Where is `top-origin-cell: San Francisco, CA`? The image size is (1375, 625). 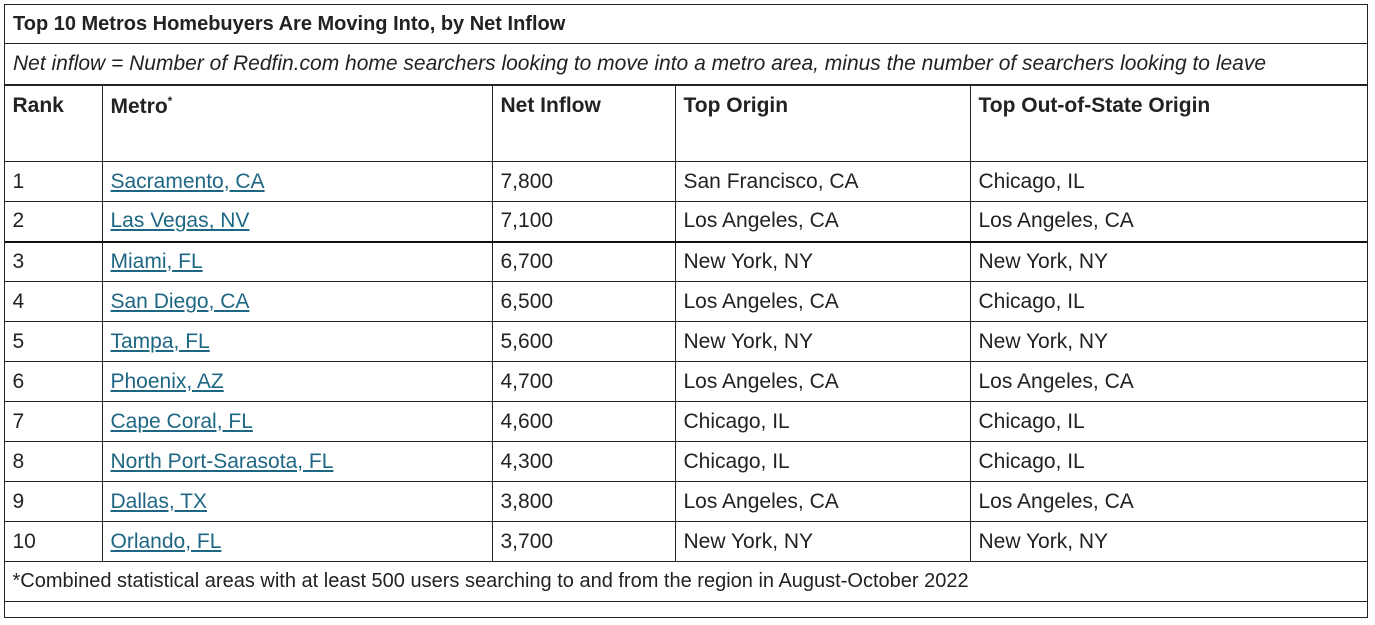 top-origin-cell: San Francisco, CA is located at coordinates (822, 182).